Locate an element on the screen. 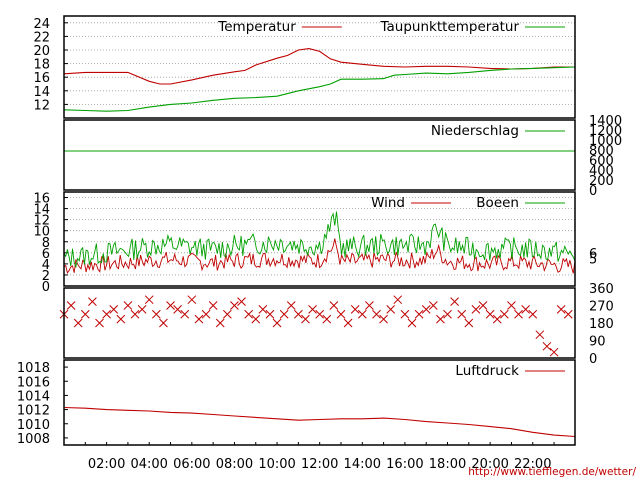 Image resolution: width=640 pixels, height=485 pixels. y-tick-label: 12 is located at coordinates (41, 105).